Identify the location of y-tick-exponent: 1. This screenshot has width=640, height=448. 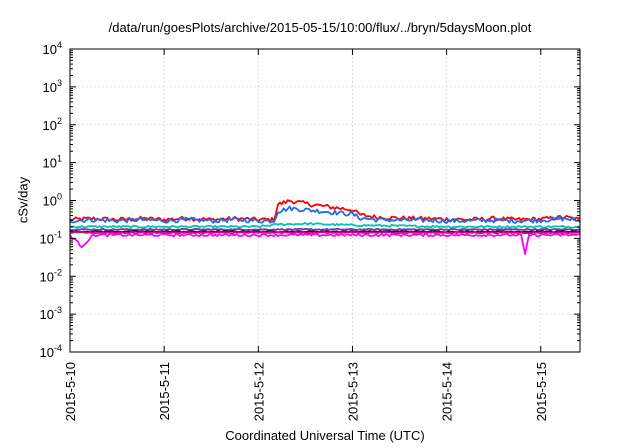
(59, 159).